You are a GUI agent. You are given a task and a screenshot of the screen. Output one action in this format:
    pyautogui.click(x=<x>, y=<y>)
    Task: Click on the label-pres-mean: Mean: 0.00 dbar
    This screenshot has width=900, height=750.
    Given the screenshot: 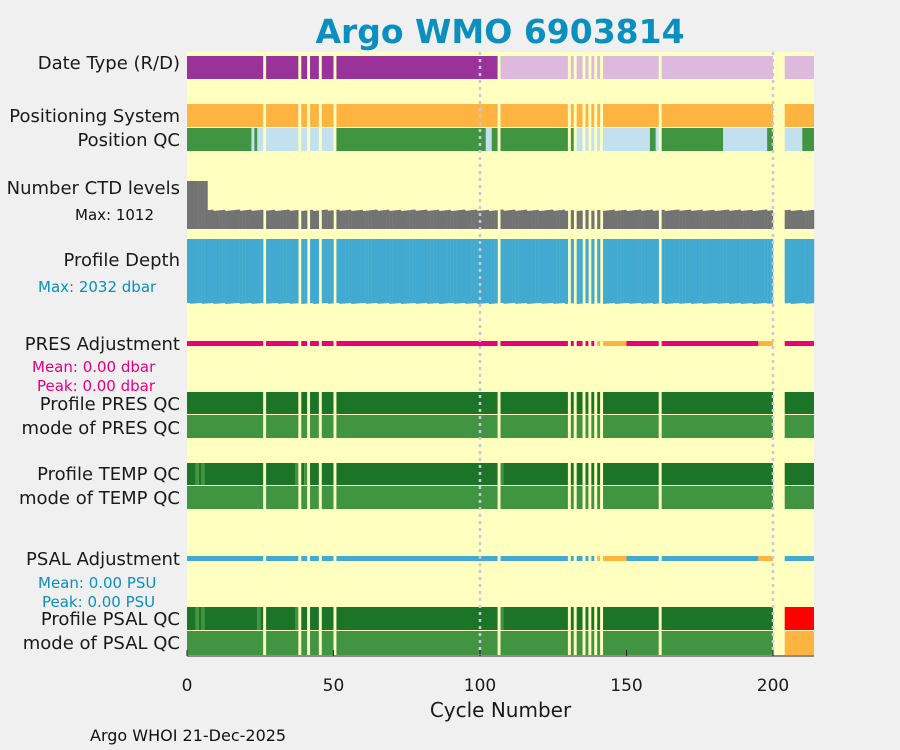 What is the action you would take?
    pyautogui.click(x=94, y=367)
    